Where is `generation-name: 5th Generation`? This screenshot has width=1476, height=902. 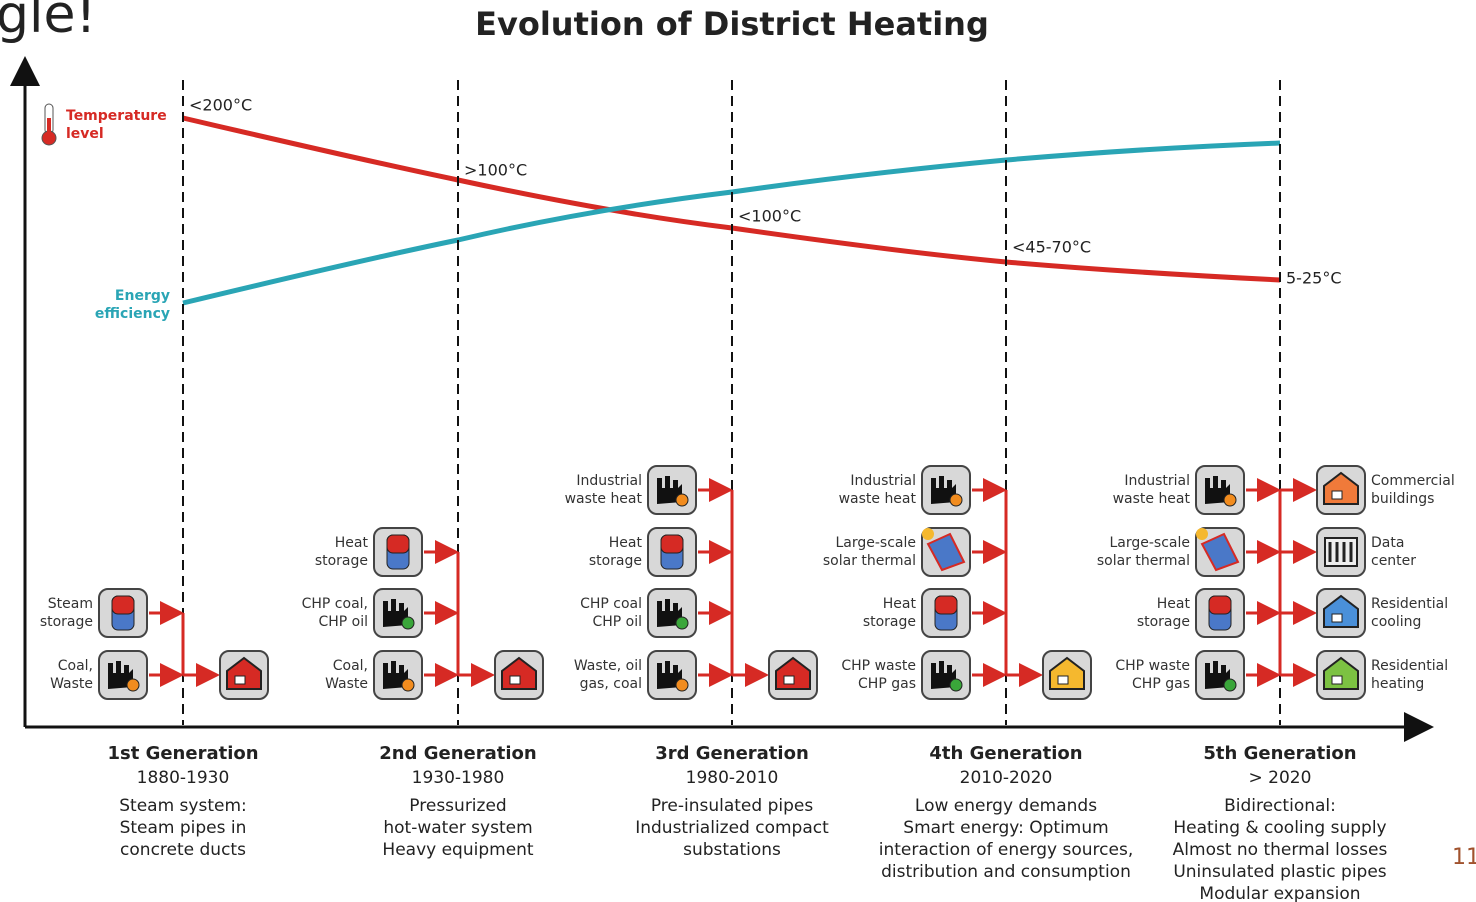
generation-name: 5th Generation is located at coordinates (1279, 753).